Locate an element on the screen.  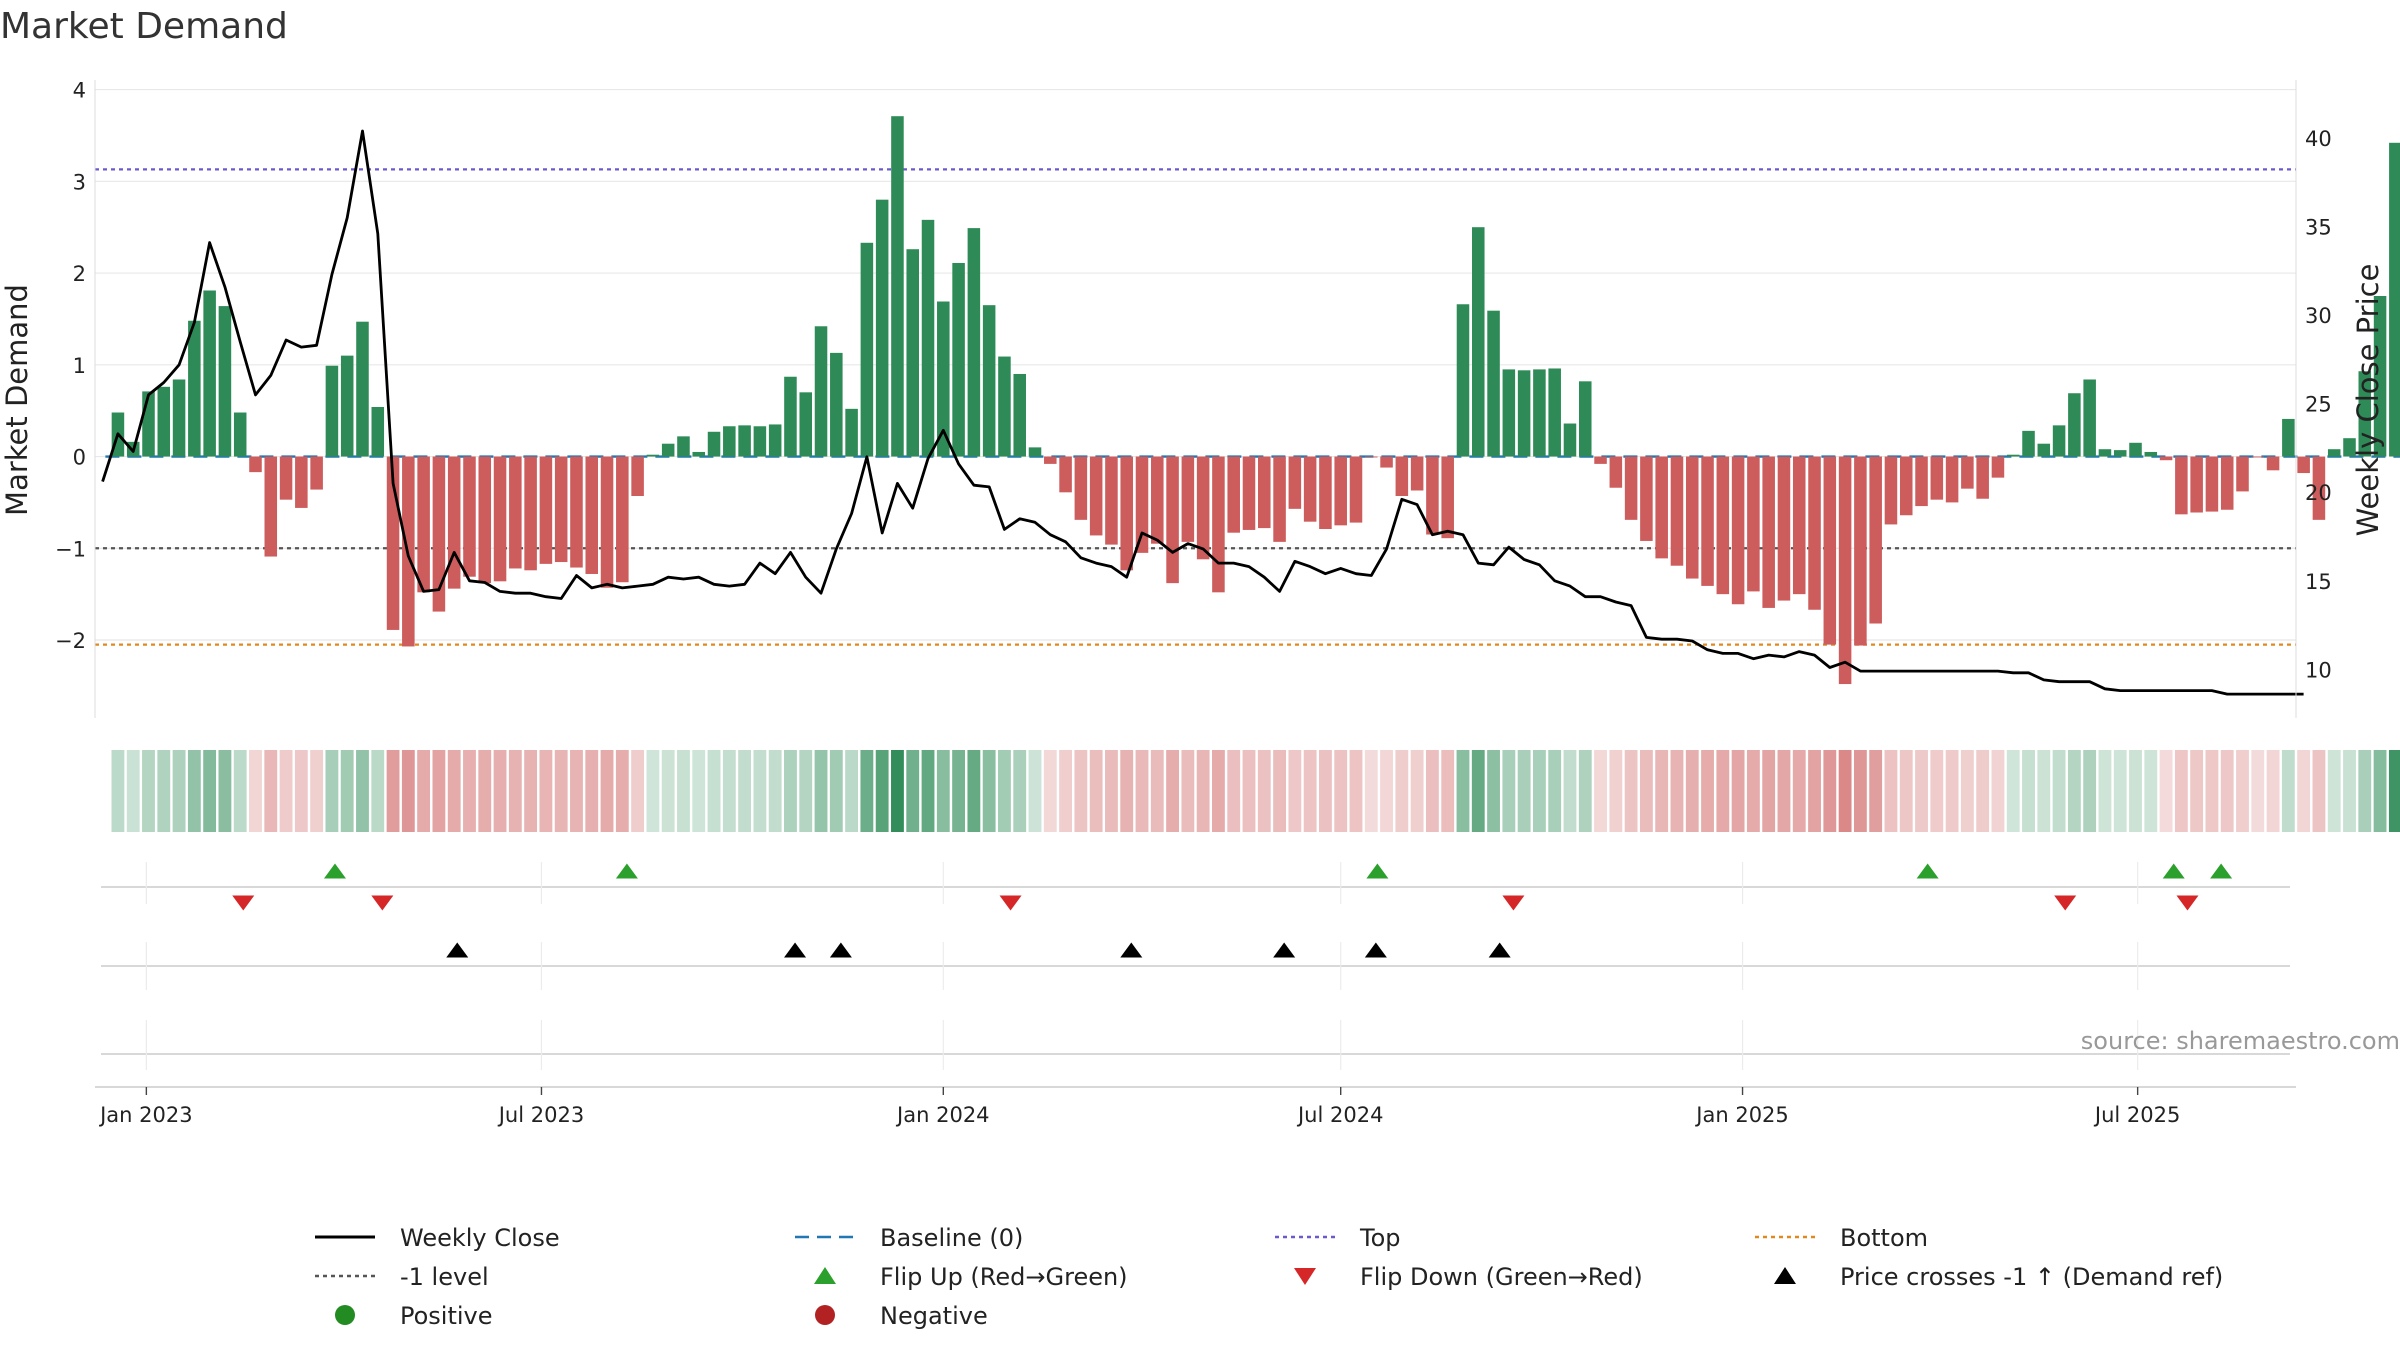
flip-down-marker is located at coordinates (243, 903).